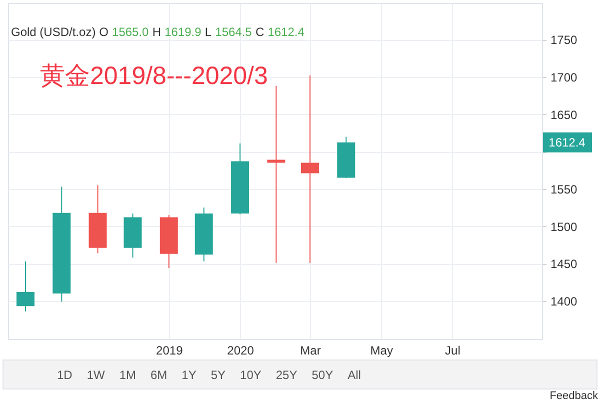 This screenshot has width=600, height=400. What do you see at coordinates (53, 32) in the screenshot?
I see `text: Gold (USD/t.oz)` at bounding box center [53, 32].